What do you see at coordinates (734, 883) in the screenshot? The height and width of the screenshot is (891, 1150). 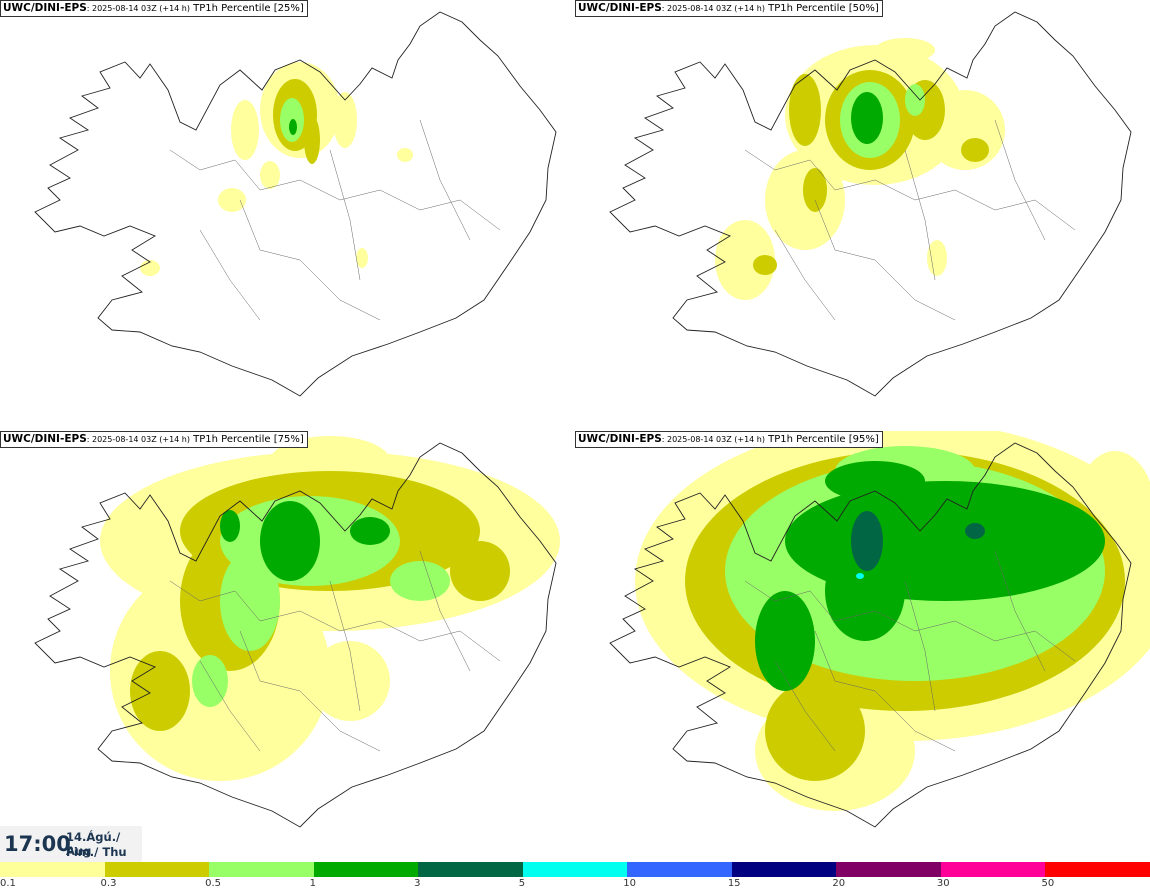 I see `legend-tick: 15` at bounding box center [734, 883].